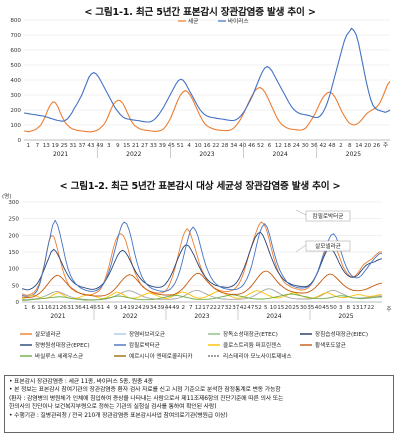  I want to click on y-tick-label: 150, so click(13, 253).